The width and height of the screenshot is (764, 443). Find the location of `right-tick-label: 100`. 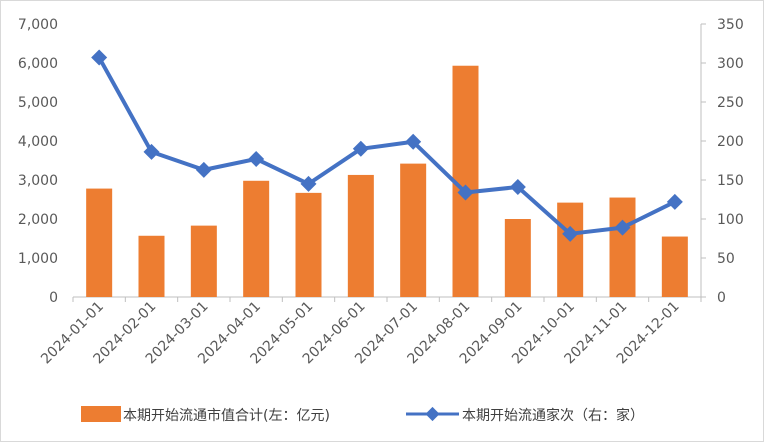

right-tick-label: 100 is located at coordinates (730, 220).